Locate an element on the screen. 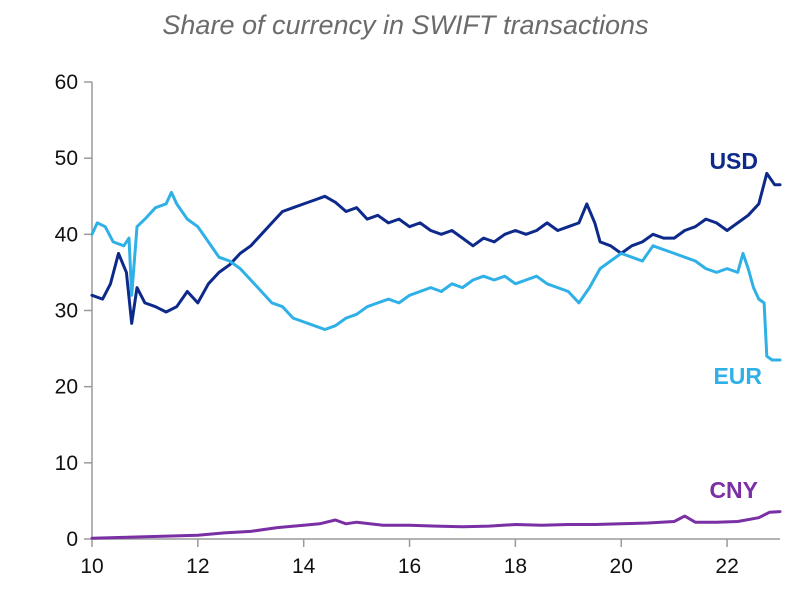 This screenshot has width=811, height=611. y-tick-label: 50 is located at coordinates (66, 158).